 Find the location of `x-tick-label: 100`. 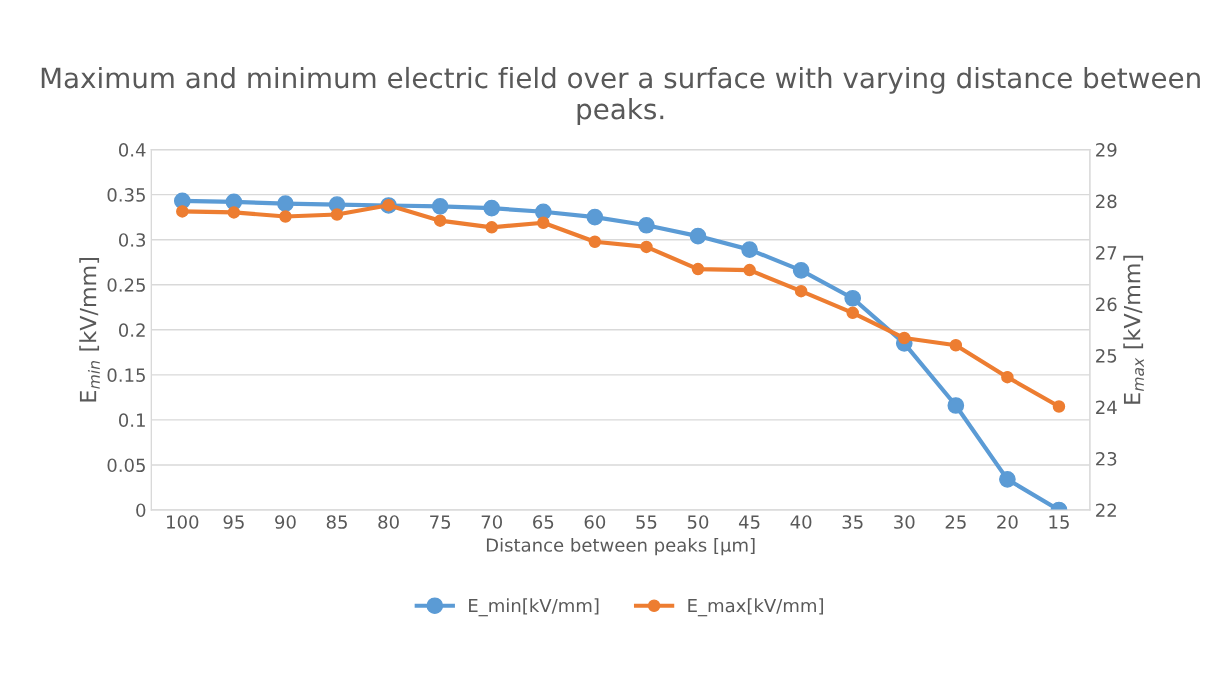

x-tick-label: 100 is located at coordinates (183, 522).